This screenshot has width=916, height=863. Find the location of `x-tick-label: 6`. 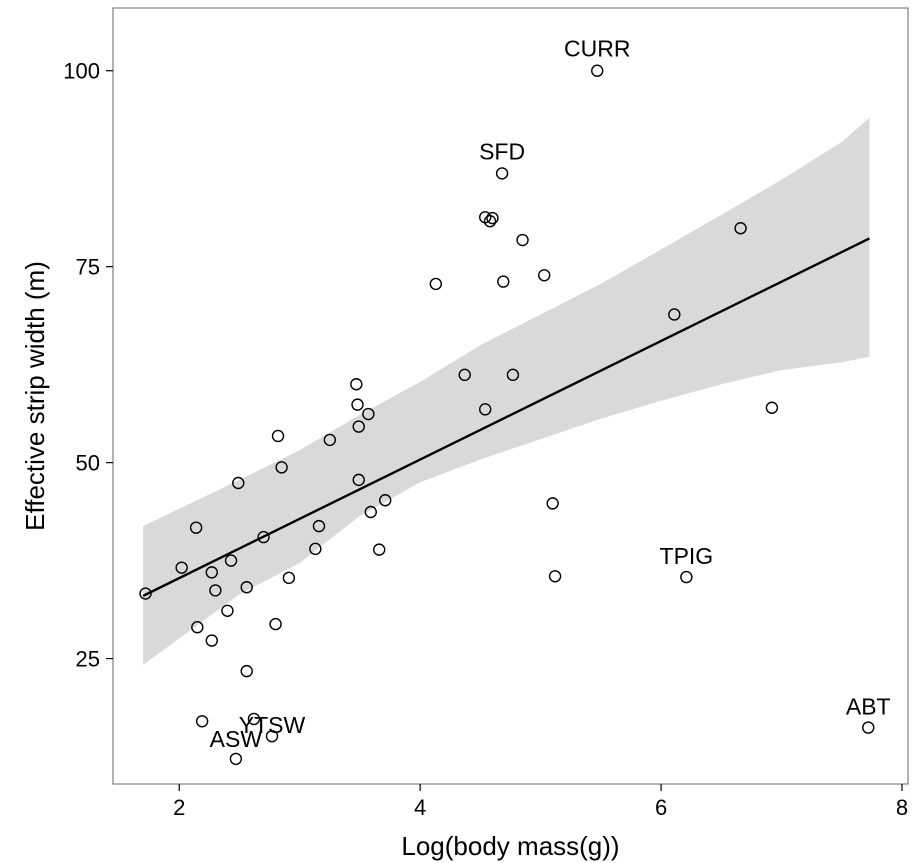

x-tick-label: 6 is located at coordinates (661, 807).